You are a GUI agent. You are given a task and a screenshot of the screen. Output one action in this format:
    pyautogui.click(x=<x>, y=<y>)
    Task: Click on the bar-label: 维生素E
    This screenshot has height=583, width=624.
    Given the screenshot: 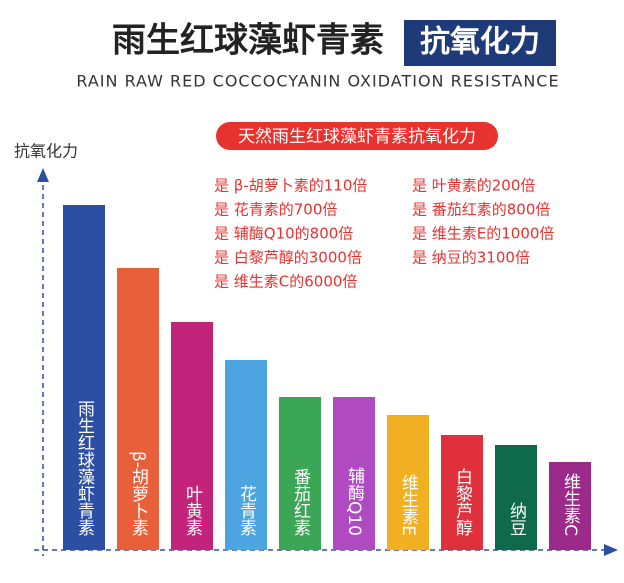 What is the action you would take?
    pyautogui.click(x=408, y=505)
    